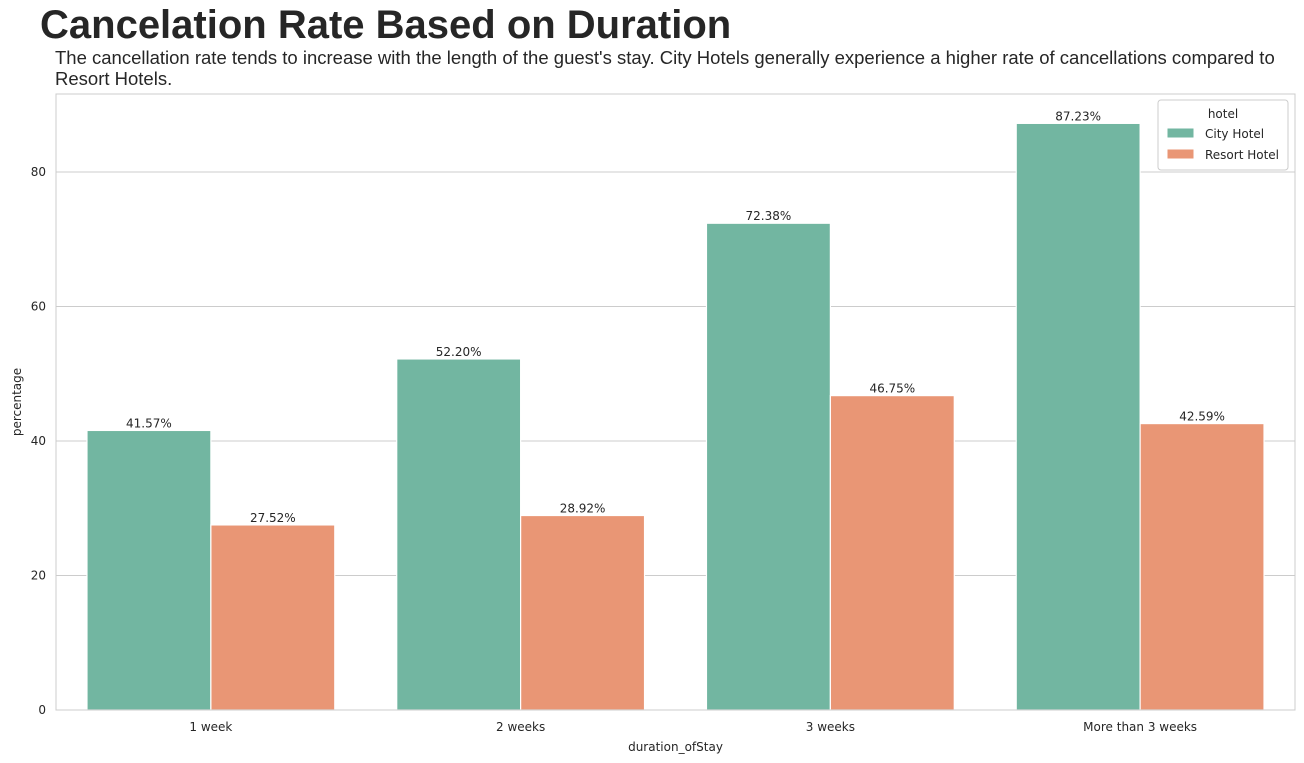 This screenshot has width=1304, height=763. What do you see at coordinates (1140, 727) in the screenshot?
I see `x-tick-label: More than 3 weeks` at bounding box center [1140, 727].